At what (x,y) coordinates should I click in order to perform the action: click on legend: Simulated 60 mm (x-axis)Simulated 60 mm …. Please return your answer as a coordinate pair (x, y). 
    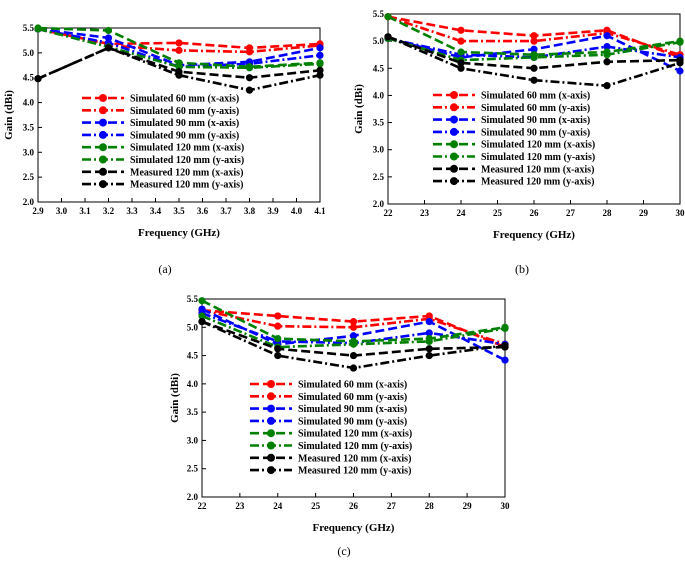
    Looking at the image, I should click on (331, 428).